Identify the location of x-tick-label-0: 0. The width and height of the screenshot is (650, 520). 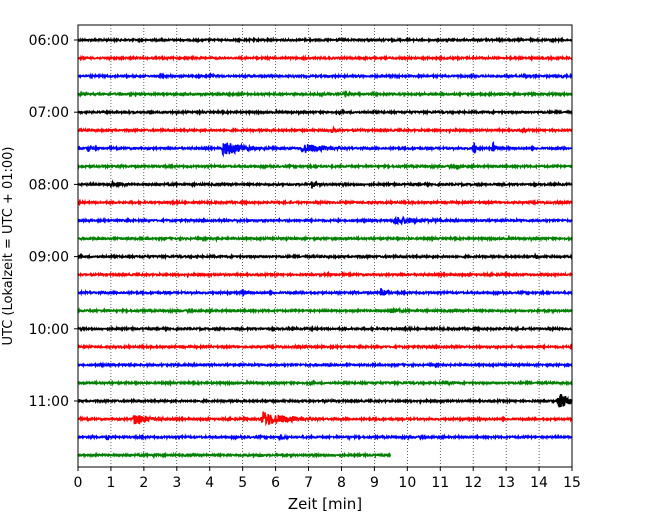
(78, 483).